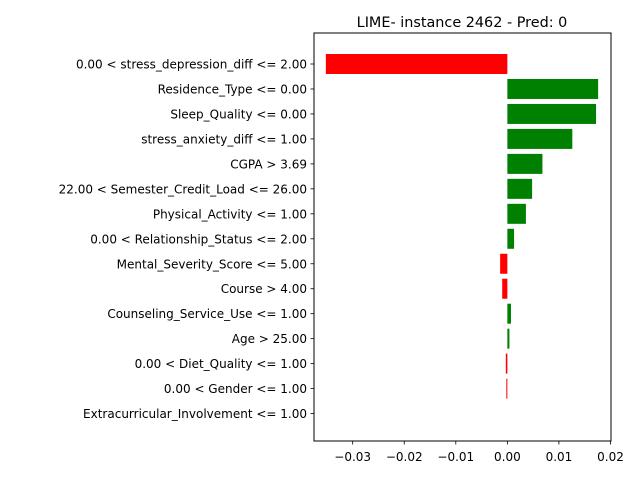  Describe the element at coordinates (232, 89) in the screenshot. I see `y-tick-label-1: Residence_Type <= 0.00` at that location.